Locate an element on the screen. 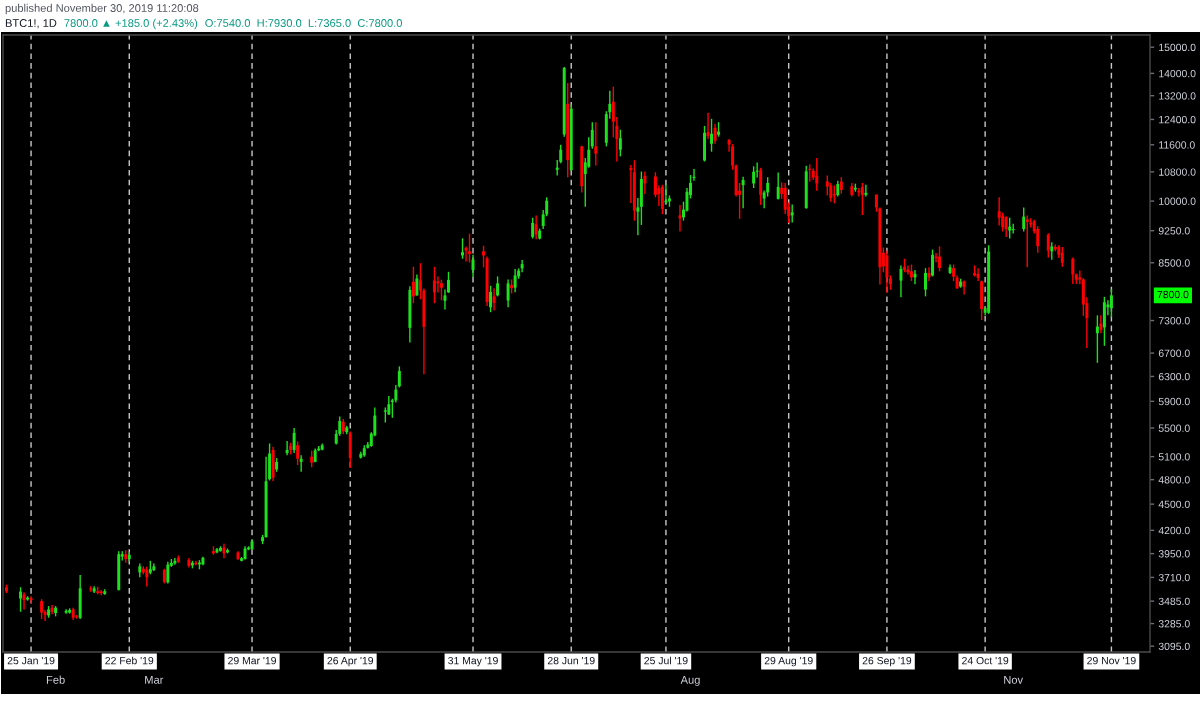  y-tick-label: 10000.0 is located at coordinates (1177, 201).